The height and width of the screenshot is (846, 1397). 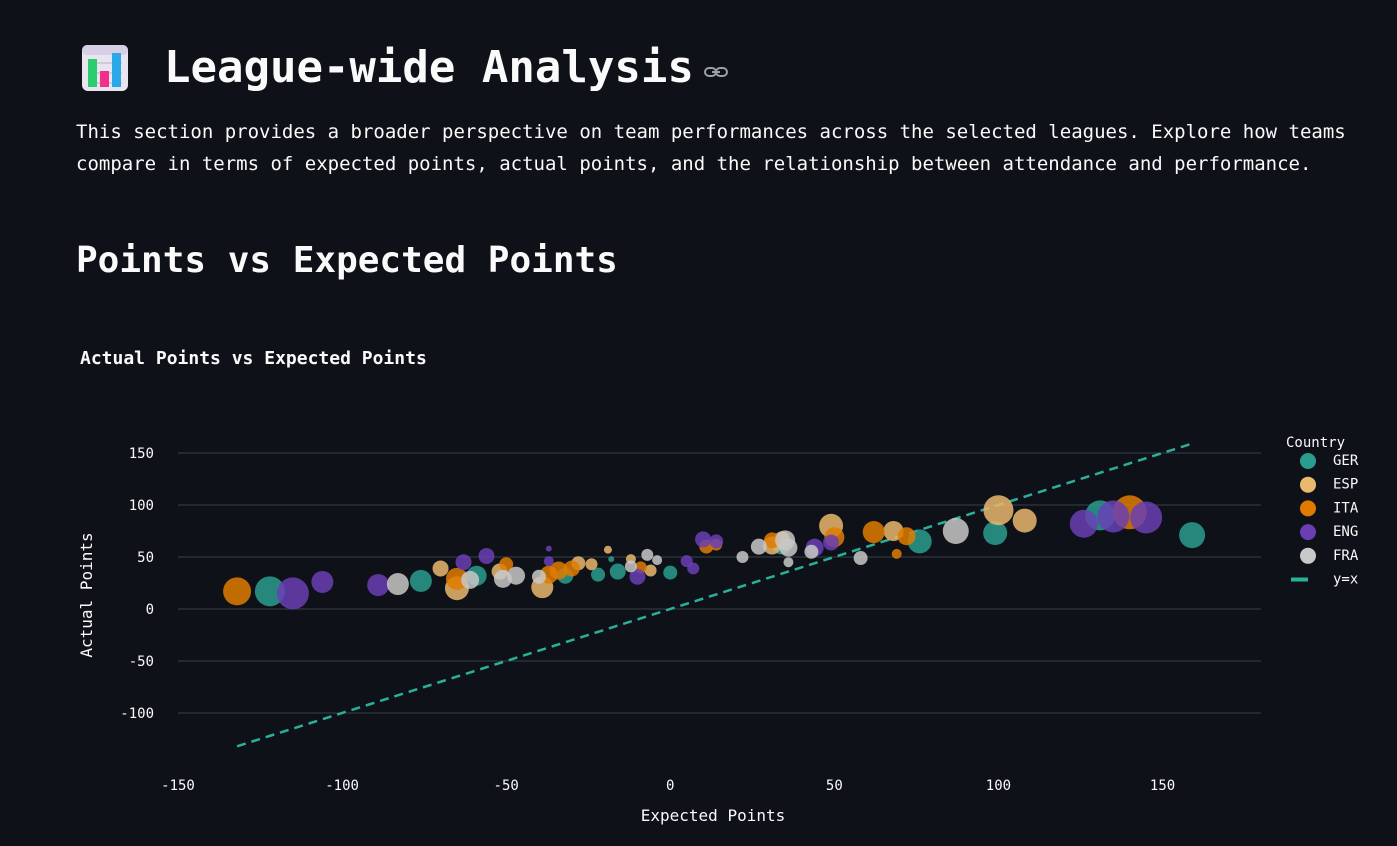 What do you see at coordinates (1322, 511) in the screenshot?
I see `legend: Country GER ESP ITA ENG FRA y=x` at bounding box center [1322, 511].